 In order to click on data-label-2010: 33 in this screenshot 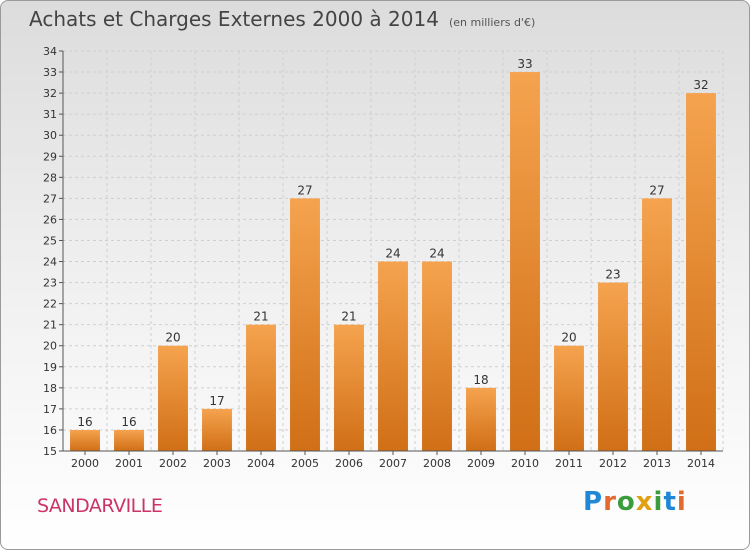, I will do `click(524, 64)`.